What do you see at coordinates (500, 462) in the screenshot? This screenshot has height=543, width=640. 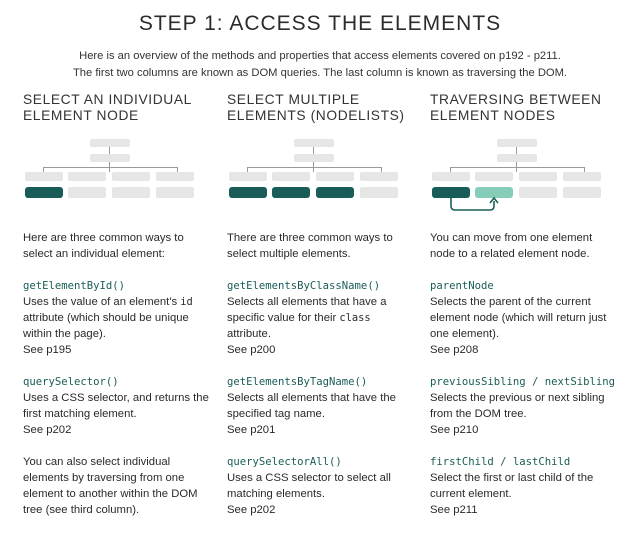 I see `method-name: firstChild / lastChild` at bounding box center [500, 462].